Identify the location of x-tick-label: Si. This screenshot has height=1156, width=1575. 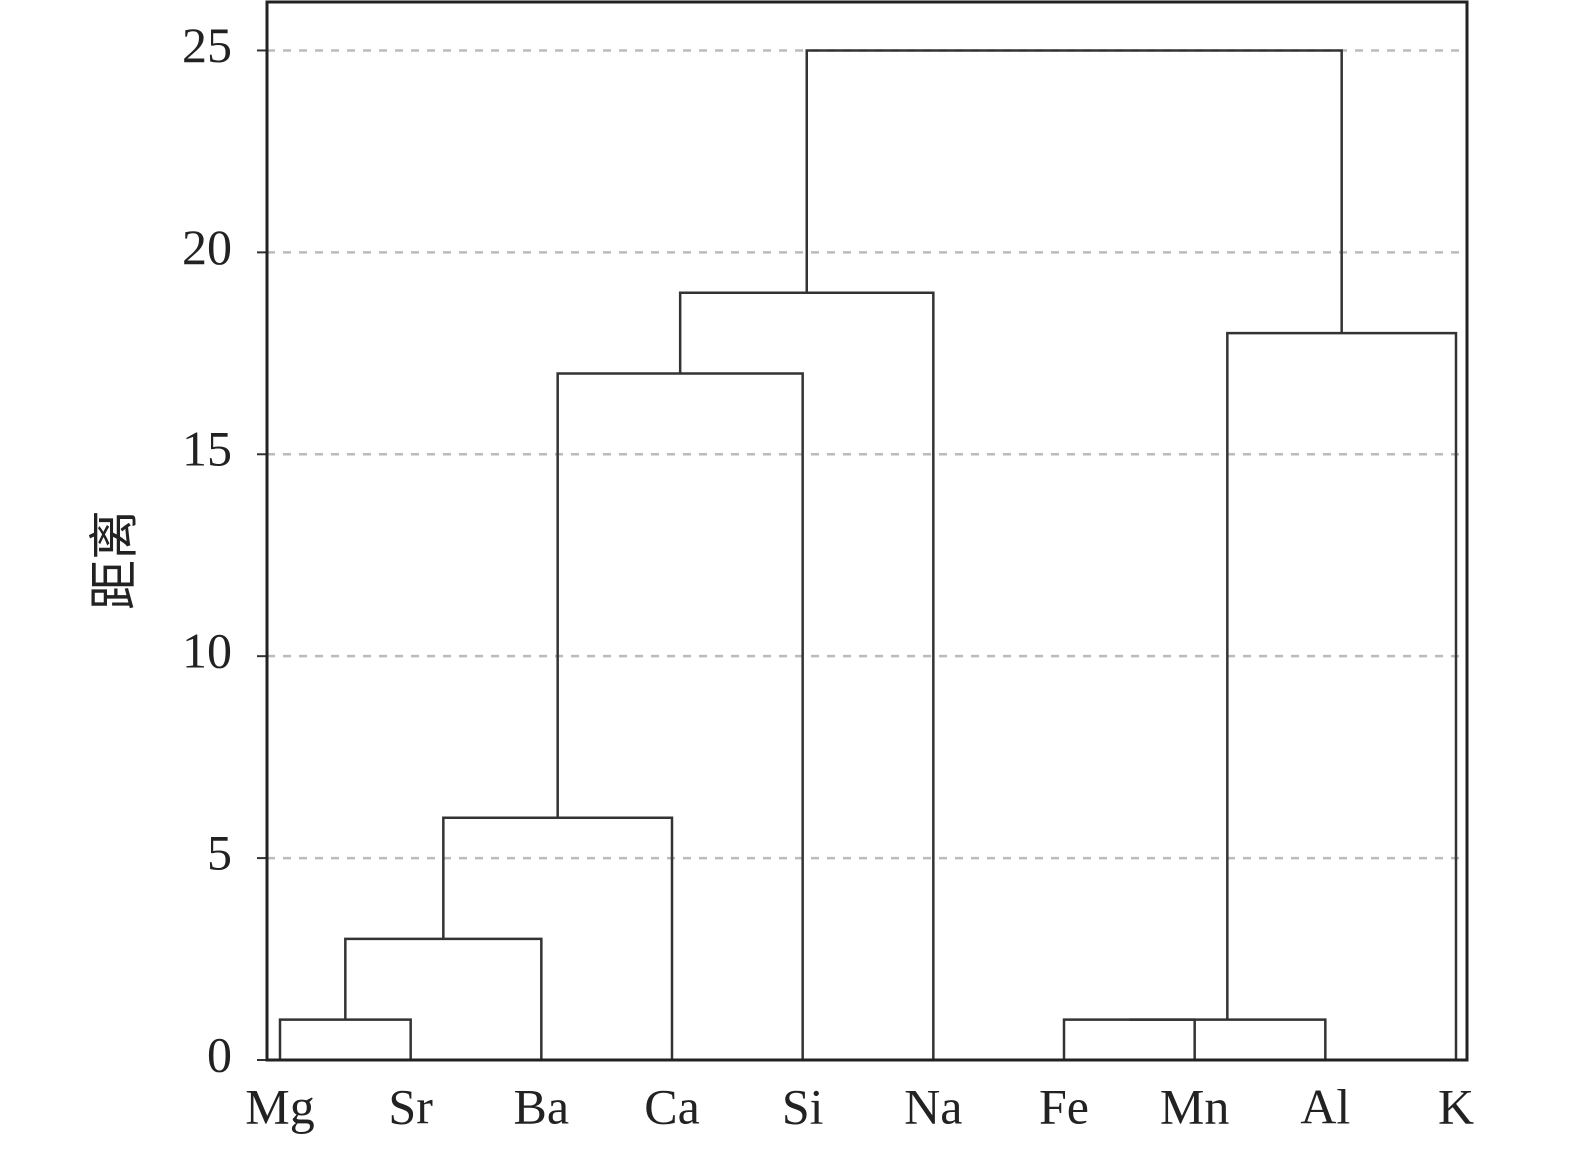
(803, 1106).